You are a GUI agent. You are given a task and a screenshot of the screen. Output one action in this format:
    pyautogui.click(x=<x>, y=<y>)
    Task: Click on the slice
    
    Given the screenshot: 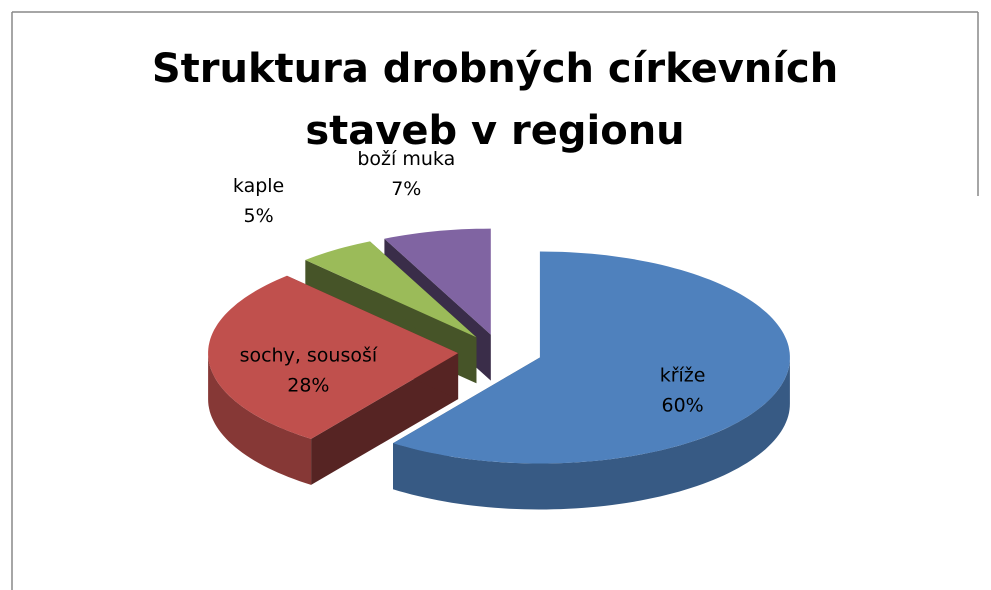 What is the action you would take?
    pyautogui.click(x=333, y=380)
    